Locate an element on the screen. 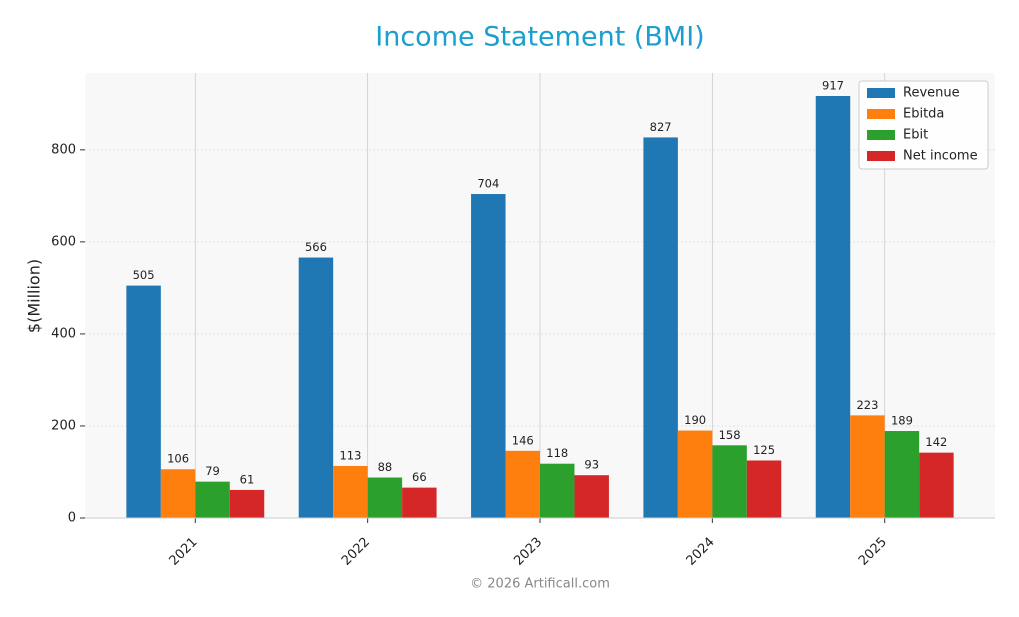 This screenshot has height=617, width=1019. value-label: 566 is located at coordinates (316, 247).